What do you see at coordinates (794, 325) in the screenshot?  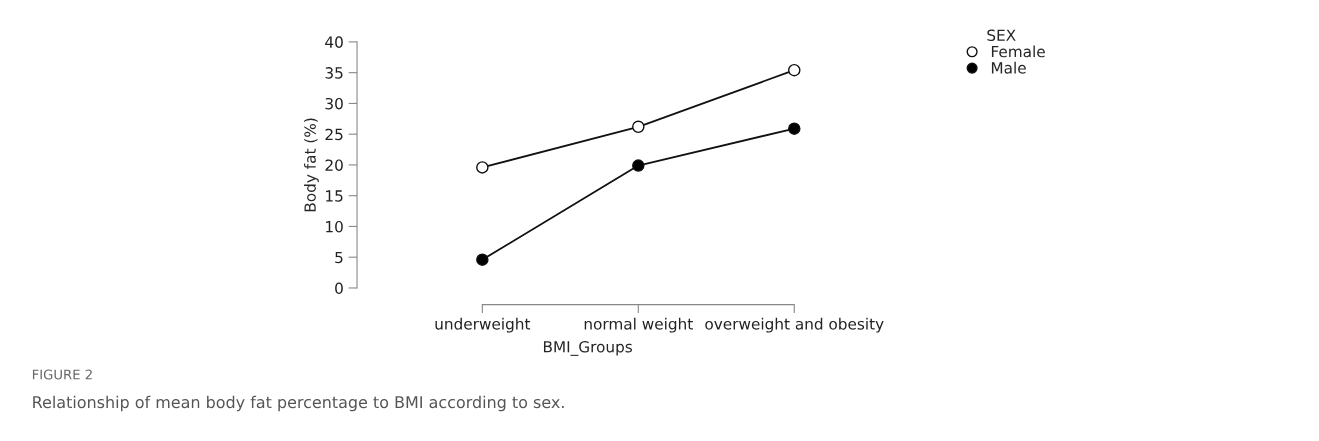 I see `x-tick-label: overweight and obesity` at bounding box center [794, 325].